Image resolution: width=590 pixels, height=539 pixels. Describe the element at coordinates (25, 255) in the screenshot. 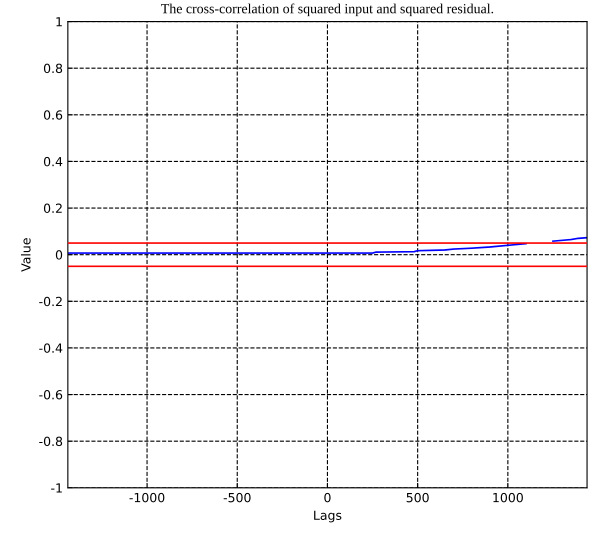

I see `y-axis-title: Value` at that location.